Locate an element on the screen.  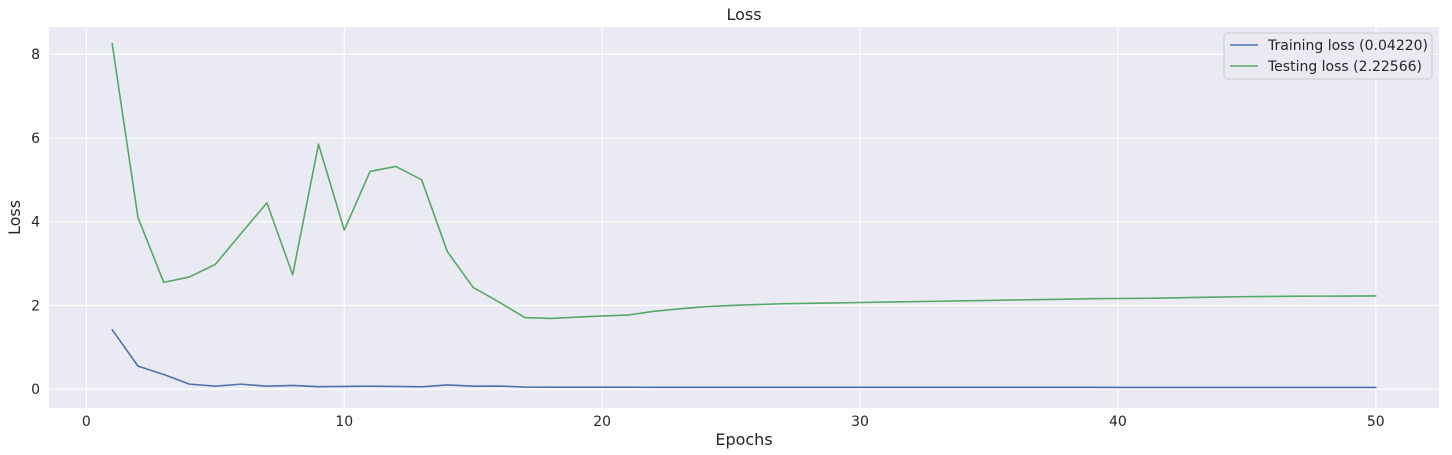
x-tick-label: 20 is located at coordinates (602, 422).